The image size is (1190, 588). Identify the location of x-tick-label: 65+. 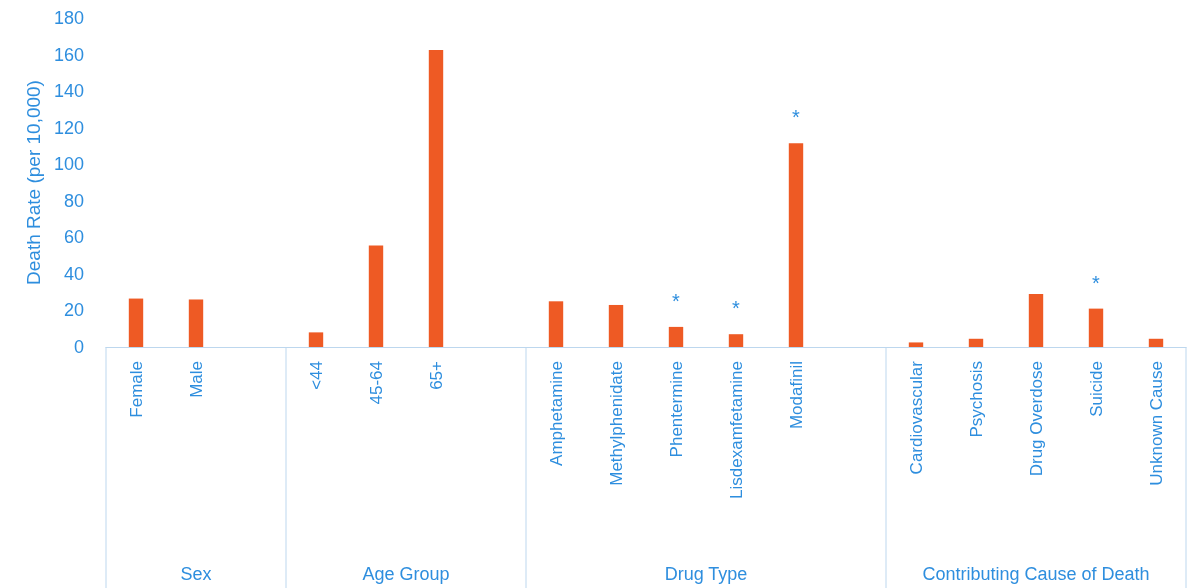
(436, 375).